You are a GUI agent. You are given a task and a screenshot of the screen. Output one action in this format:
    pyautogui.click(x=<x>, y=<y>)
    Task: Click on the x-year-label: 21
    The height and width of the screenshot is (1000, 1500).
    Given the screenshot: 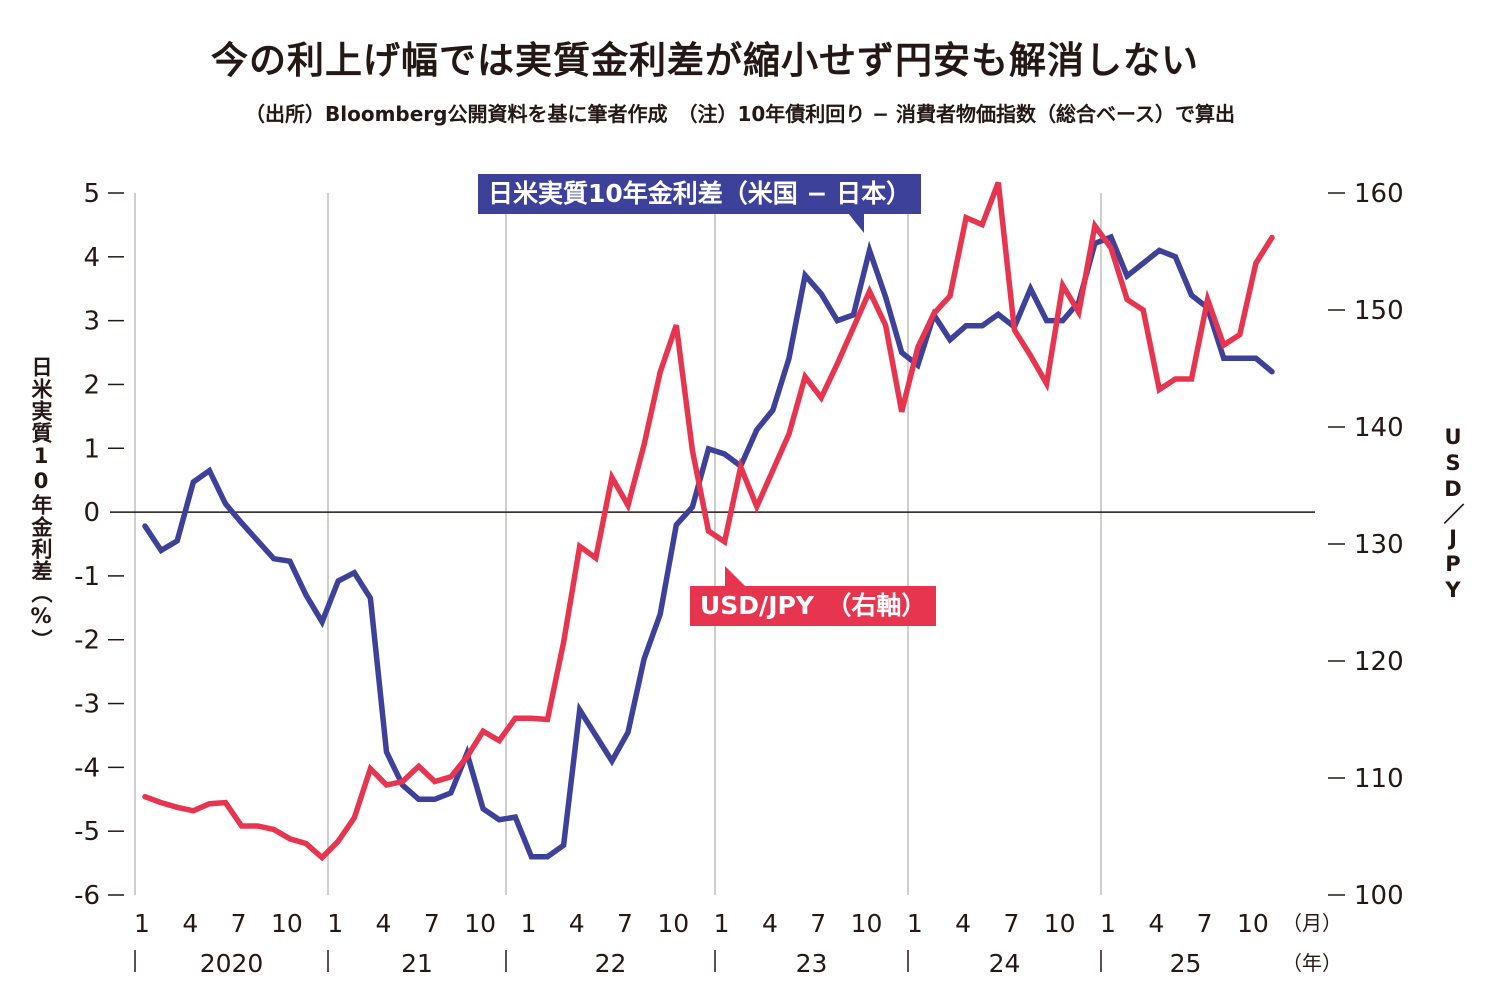 What is the action you would take?
    pyautogui.click(x=417, y=963)
    